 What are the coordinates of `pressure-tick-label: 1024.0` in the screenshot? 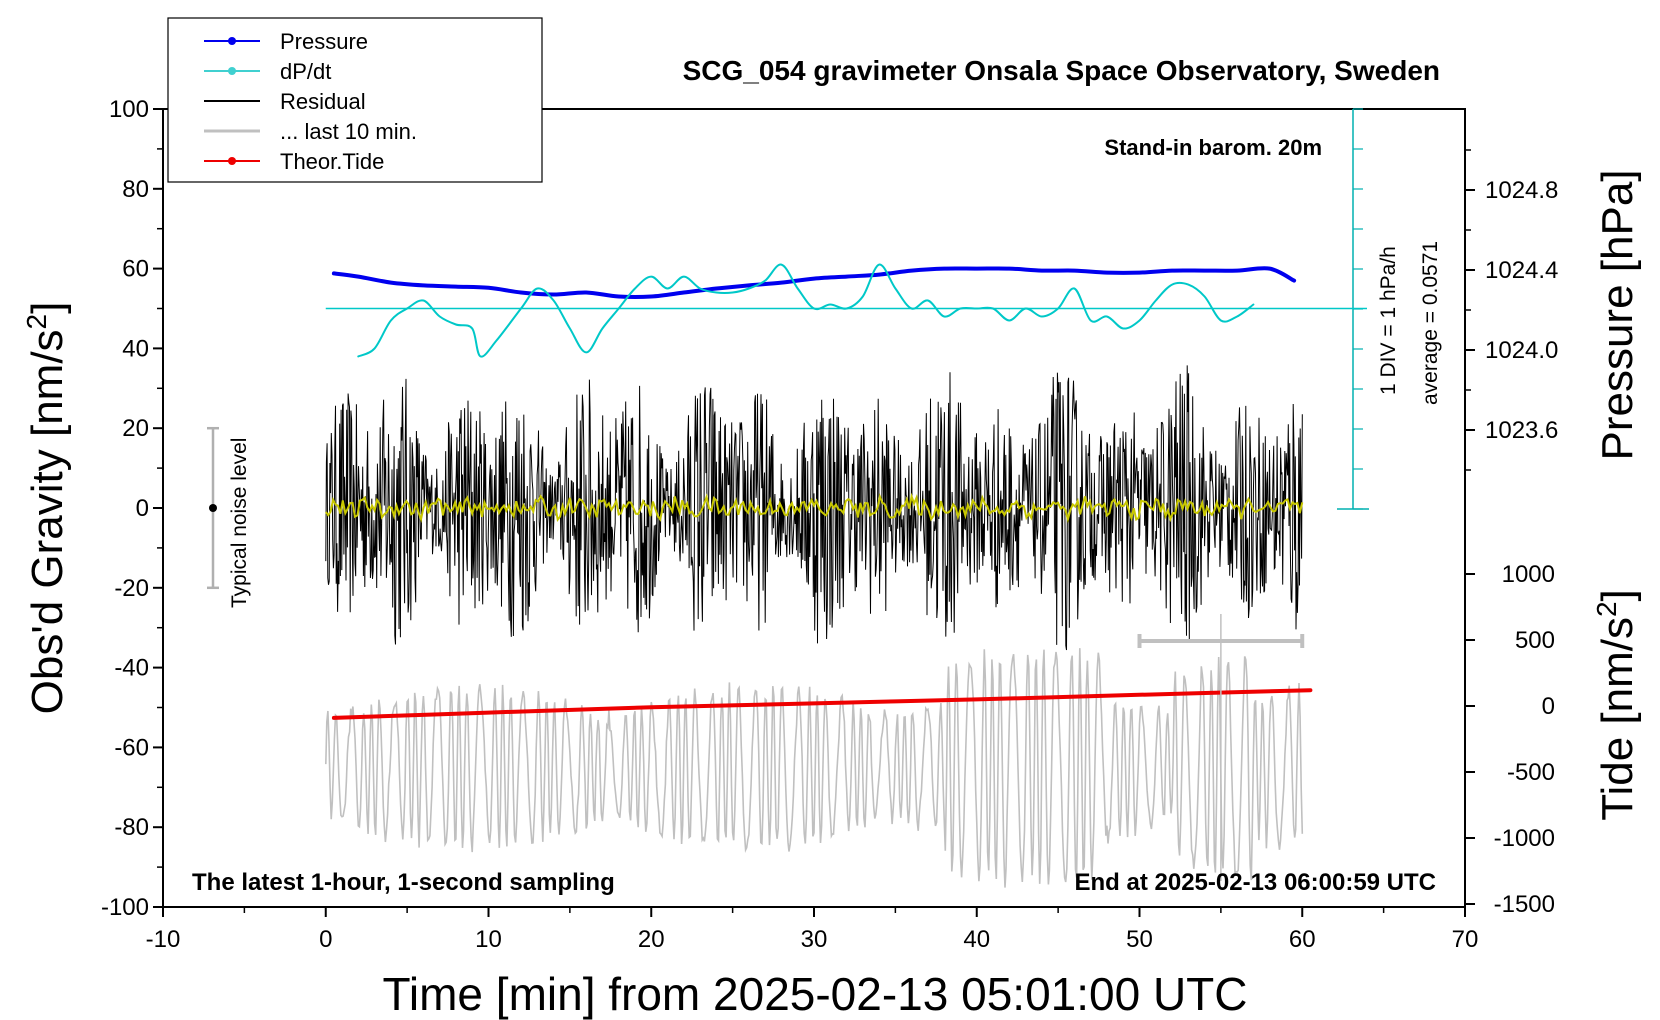 It's located at (1521, 350).